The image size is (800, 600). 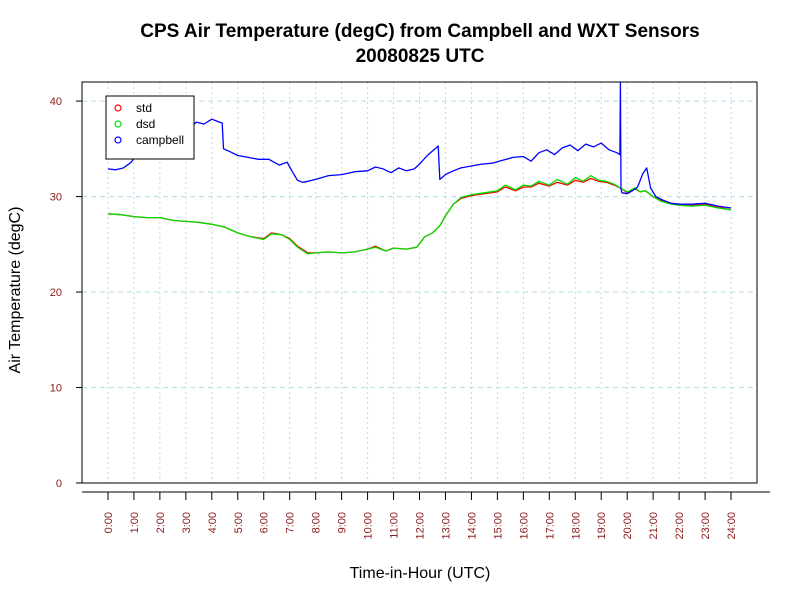 I want to click on x-tick-label: 11:00, so click(x=395, y=525).